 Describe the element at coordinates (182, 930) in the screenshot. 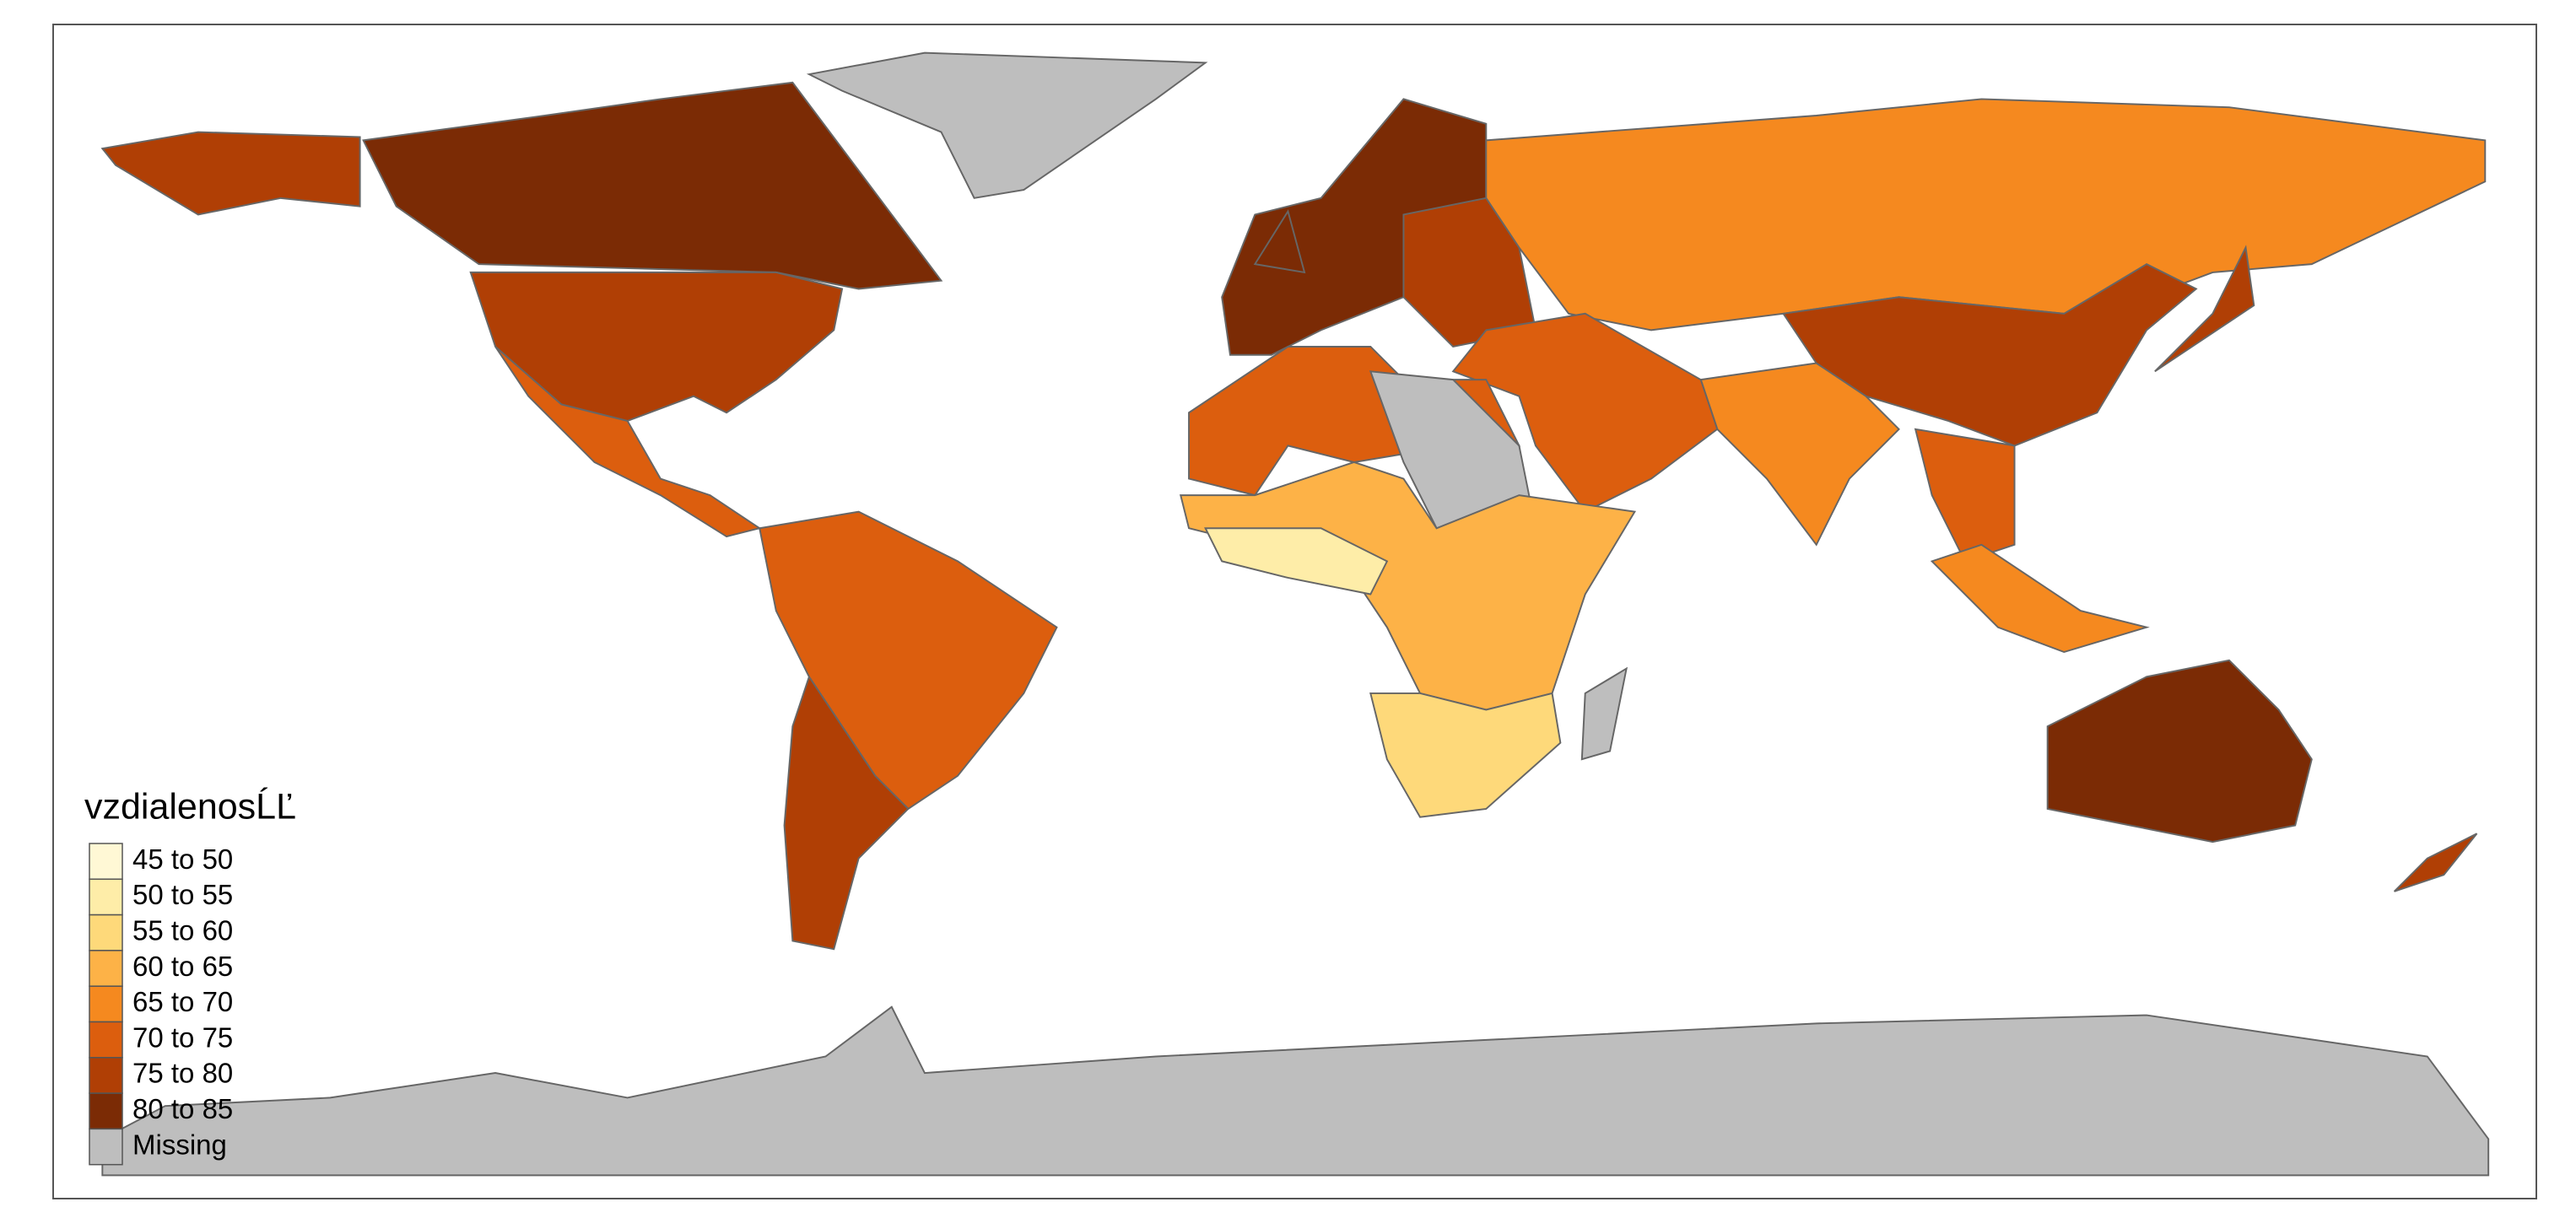

I see `legend-label: 55 to 60` at that location.